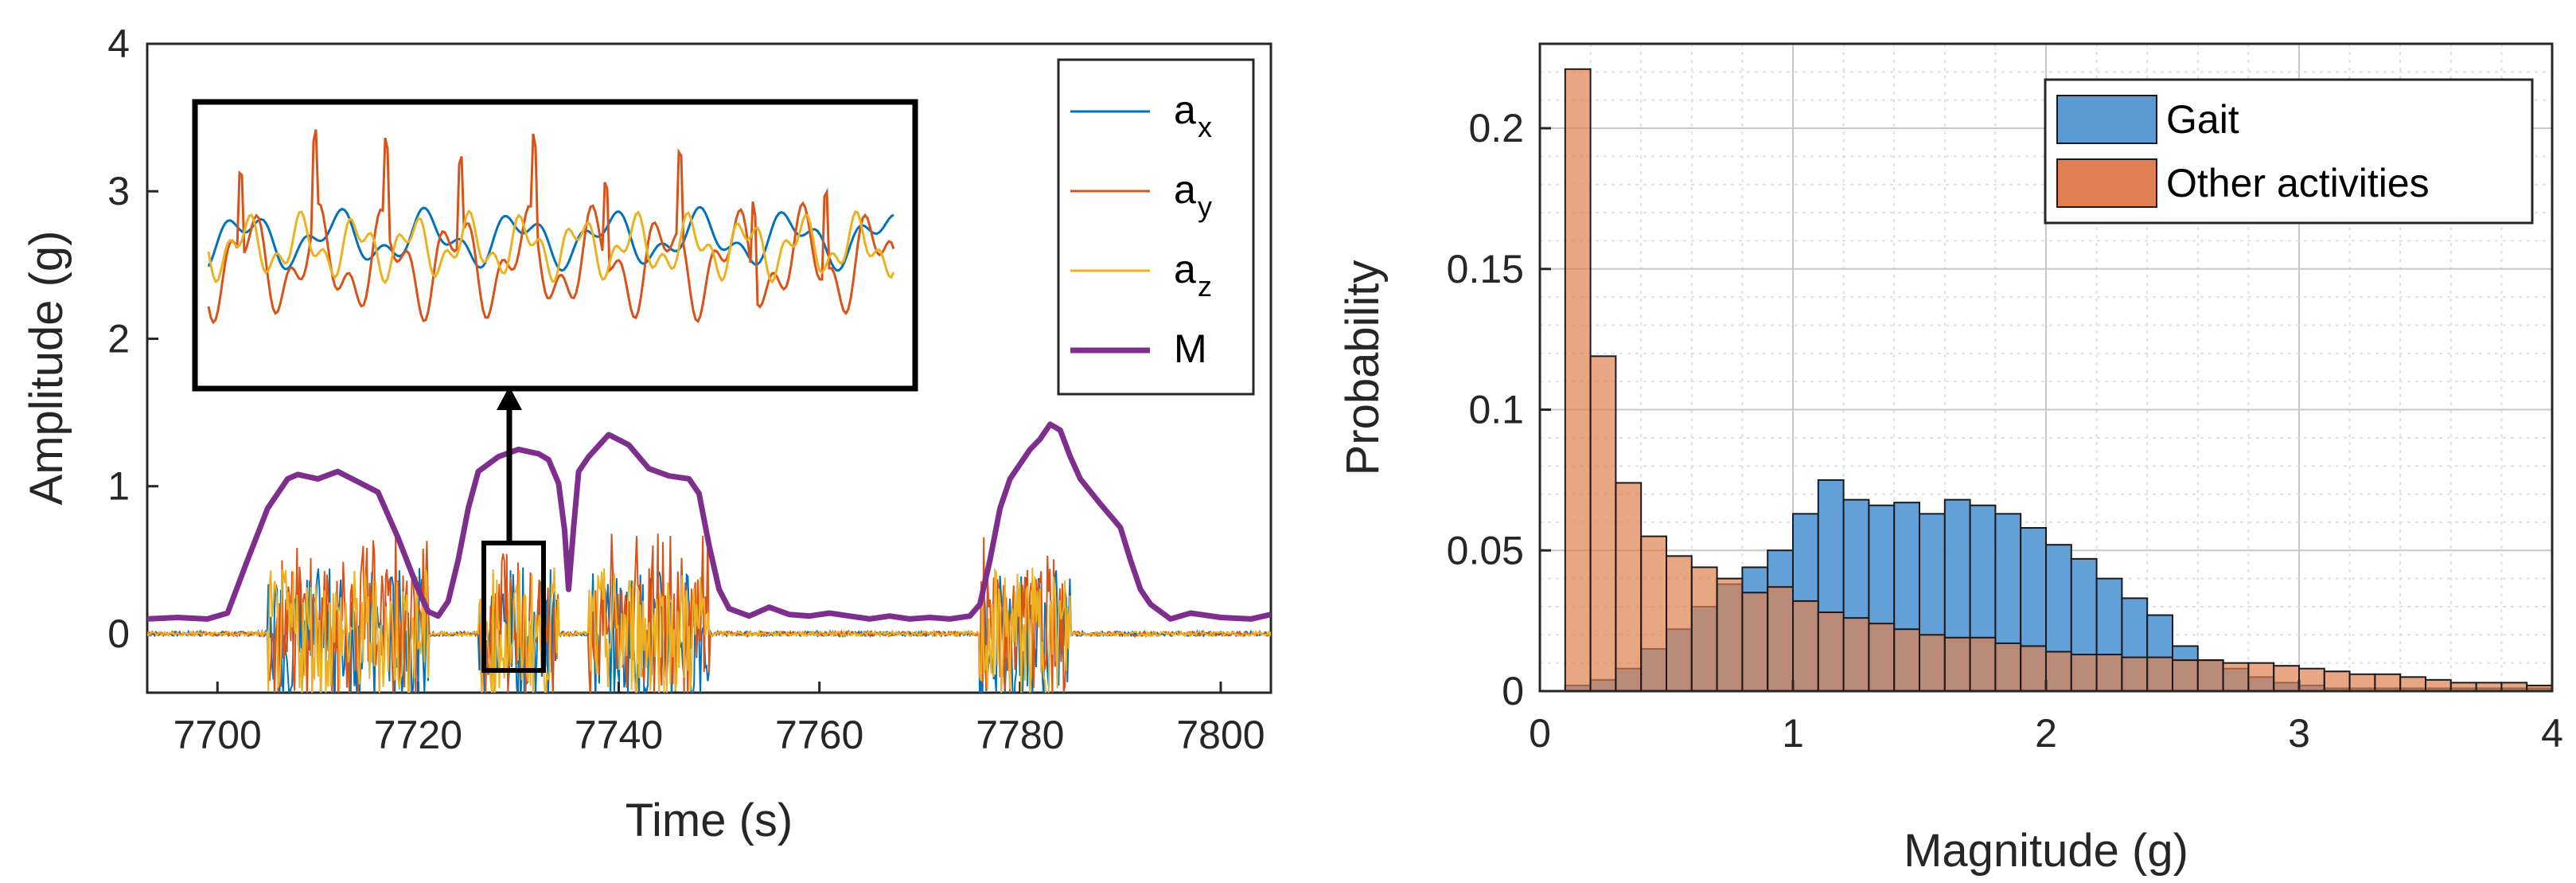  What do you see at coordinates (118, 633) in the screenshot?
I see `left-y-tick-label: 0` at bounding box center [118, 633].